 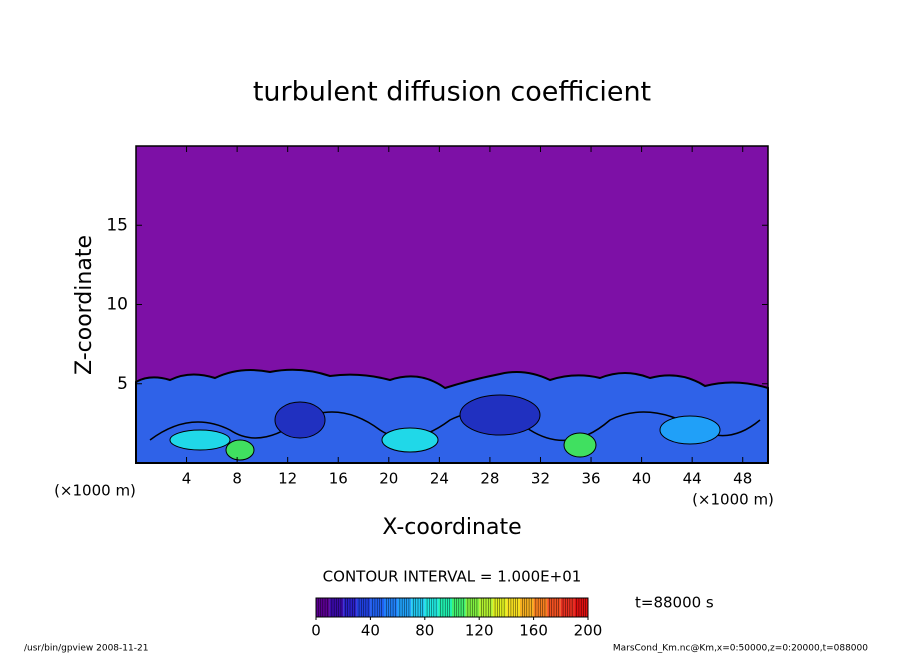 What do you see at coordinates (479, 631) in the screenshot?
I see `colorbar-tick-label: 120` at bounding box center [479, 631].